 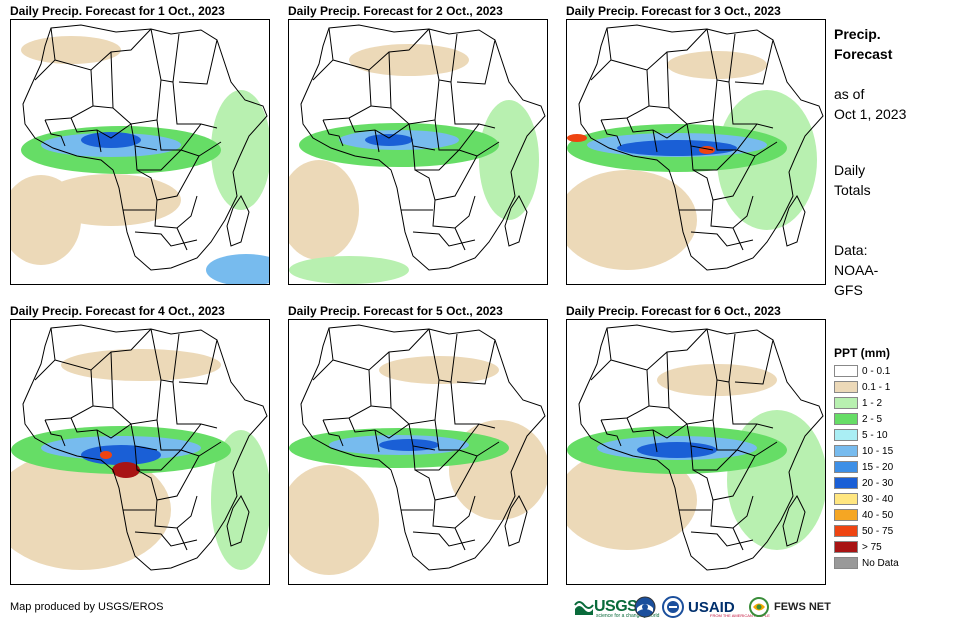 I want to click on forecast-panel-oct-4: Daily Precip. Forecast for 4 Oct., 2023, so click(x=145, y=444).